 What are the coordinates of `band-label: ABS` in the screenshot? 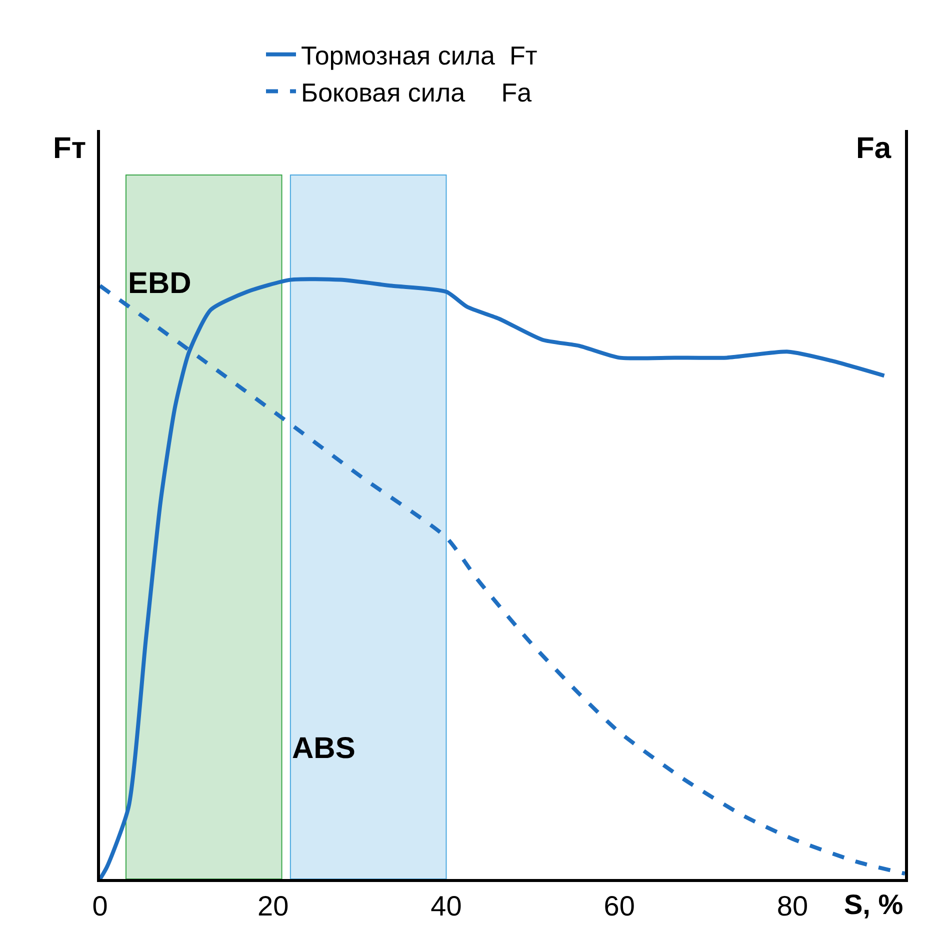 It's located at (324, 748).